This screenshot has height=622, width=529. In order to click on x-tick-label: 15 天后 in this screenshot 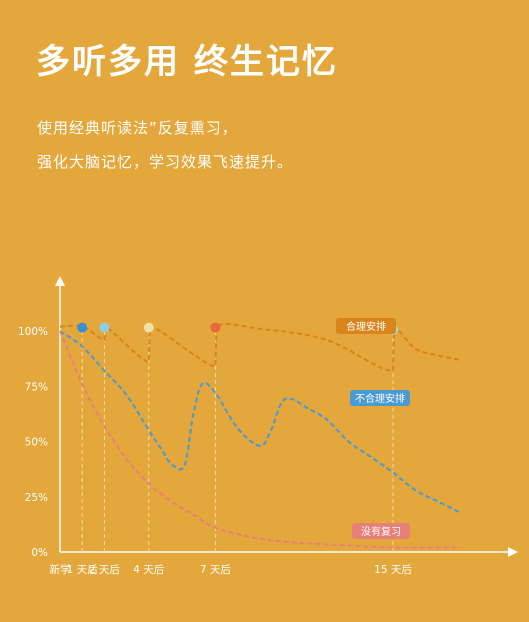, I will do `click(393, 570)`.